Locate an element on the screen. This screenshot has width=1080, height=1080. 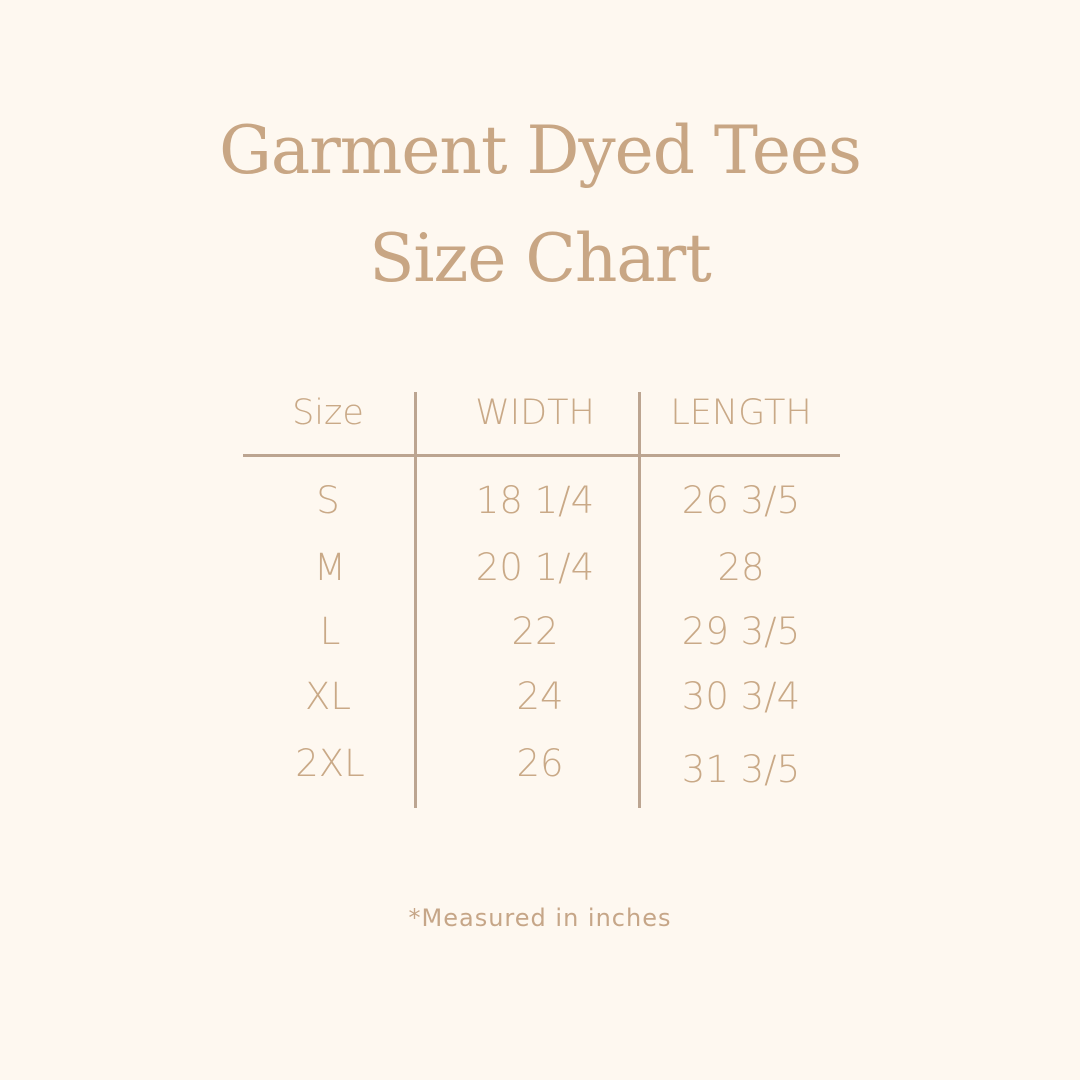
cell-size: S is located at coordinates (328, 500).